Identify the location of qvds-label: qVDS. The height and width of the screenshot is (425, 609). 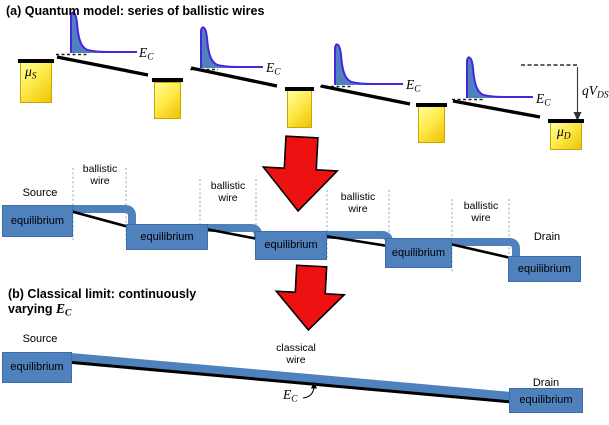
(595, 92).